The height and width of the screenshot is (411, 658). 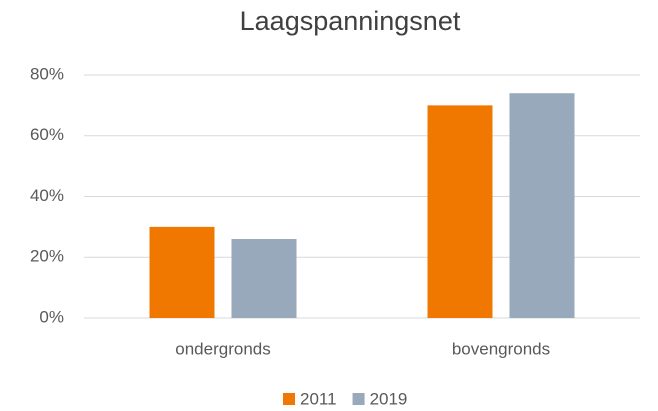 I want to click on legend-label: 2011, so click(x=318, y=398).